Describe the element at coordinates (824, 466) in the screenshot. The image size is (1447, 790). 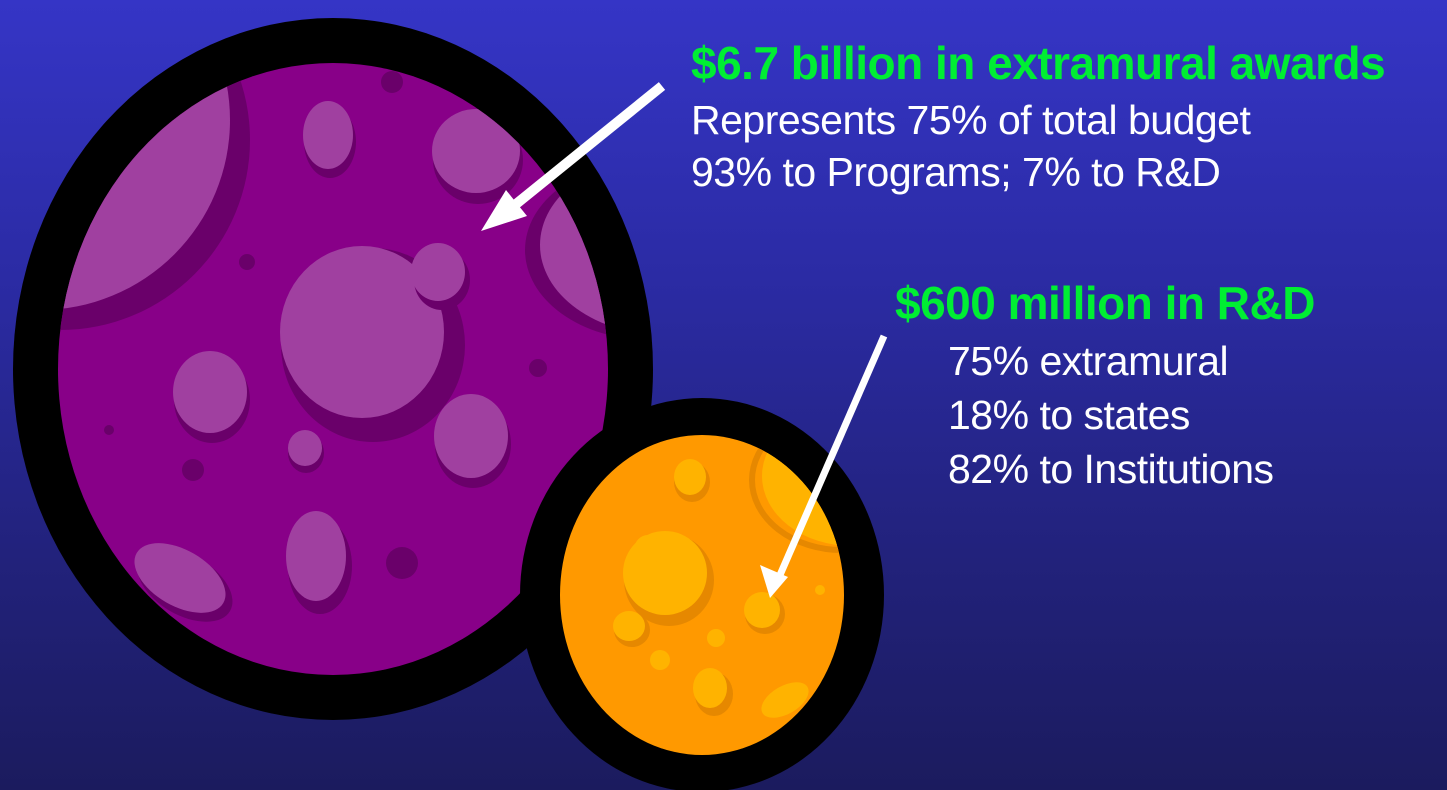
I see `arrow-to-small-planet` at that location.